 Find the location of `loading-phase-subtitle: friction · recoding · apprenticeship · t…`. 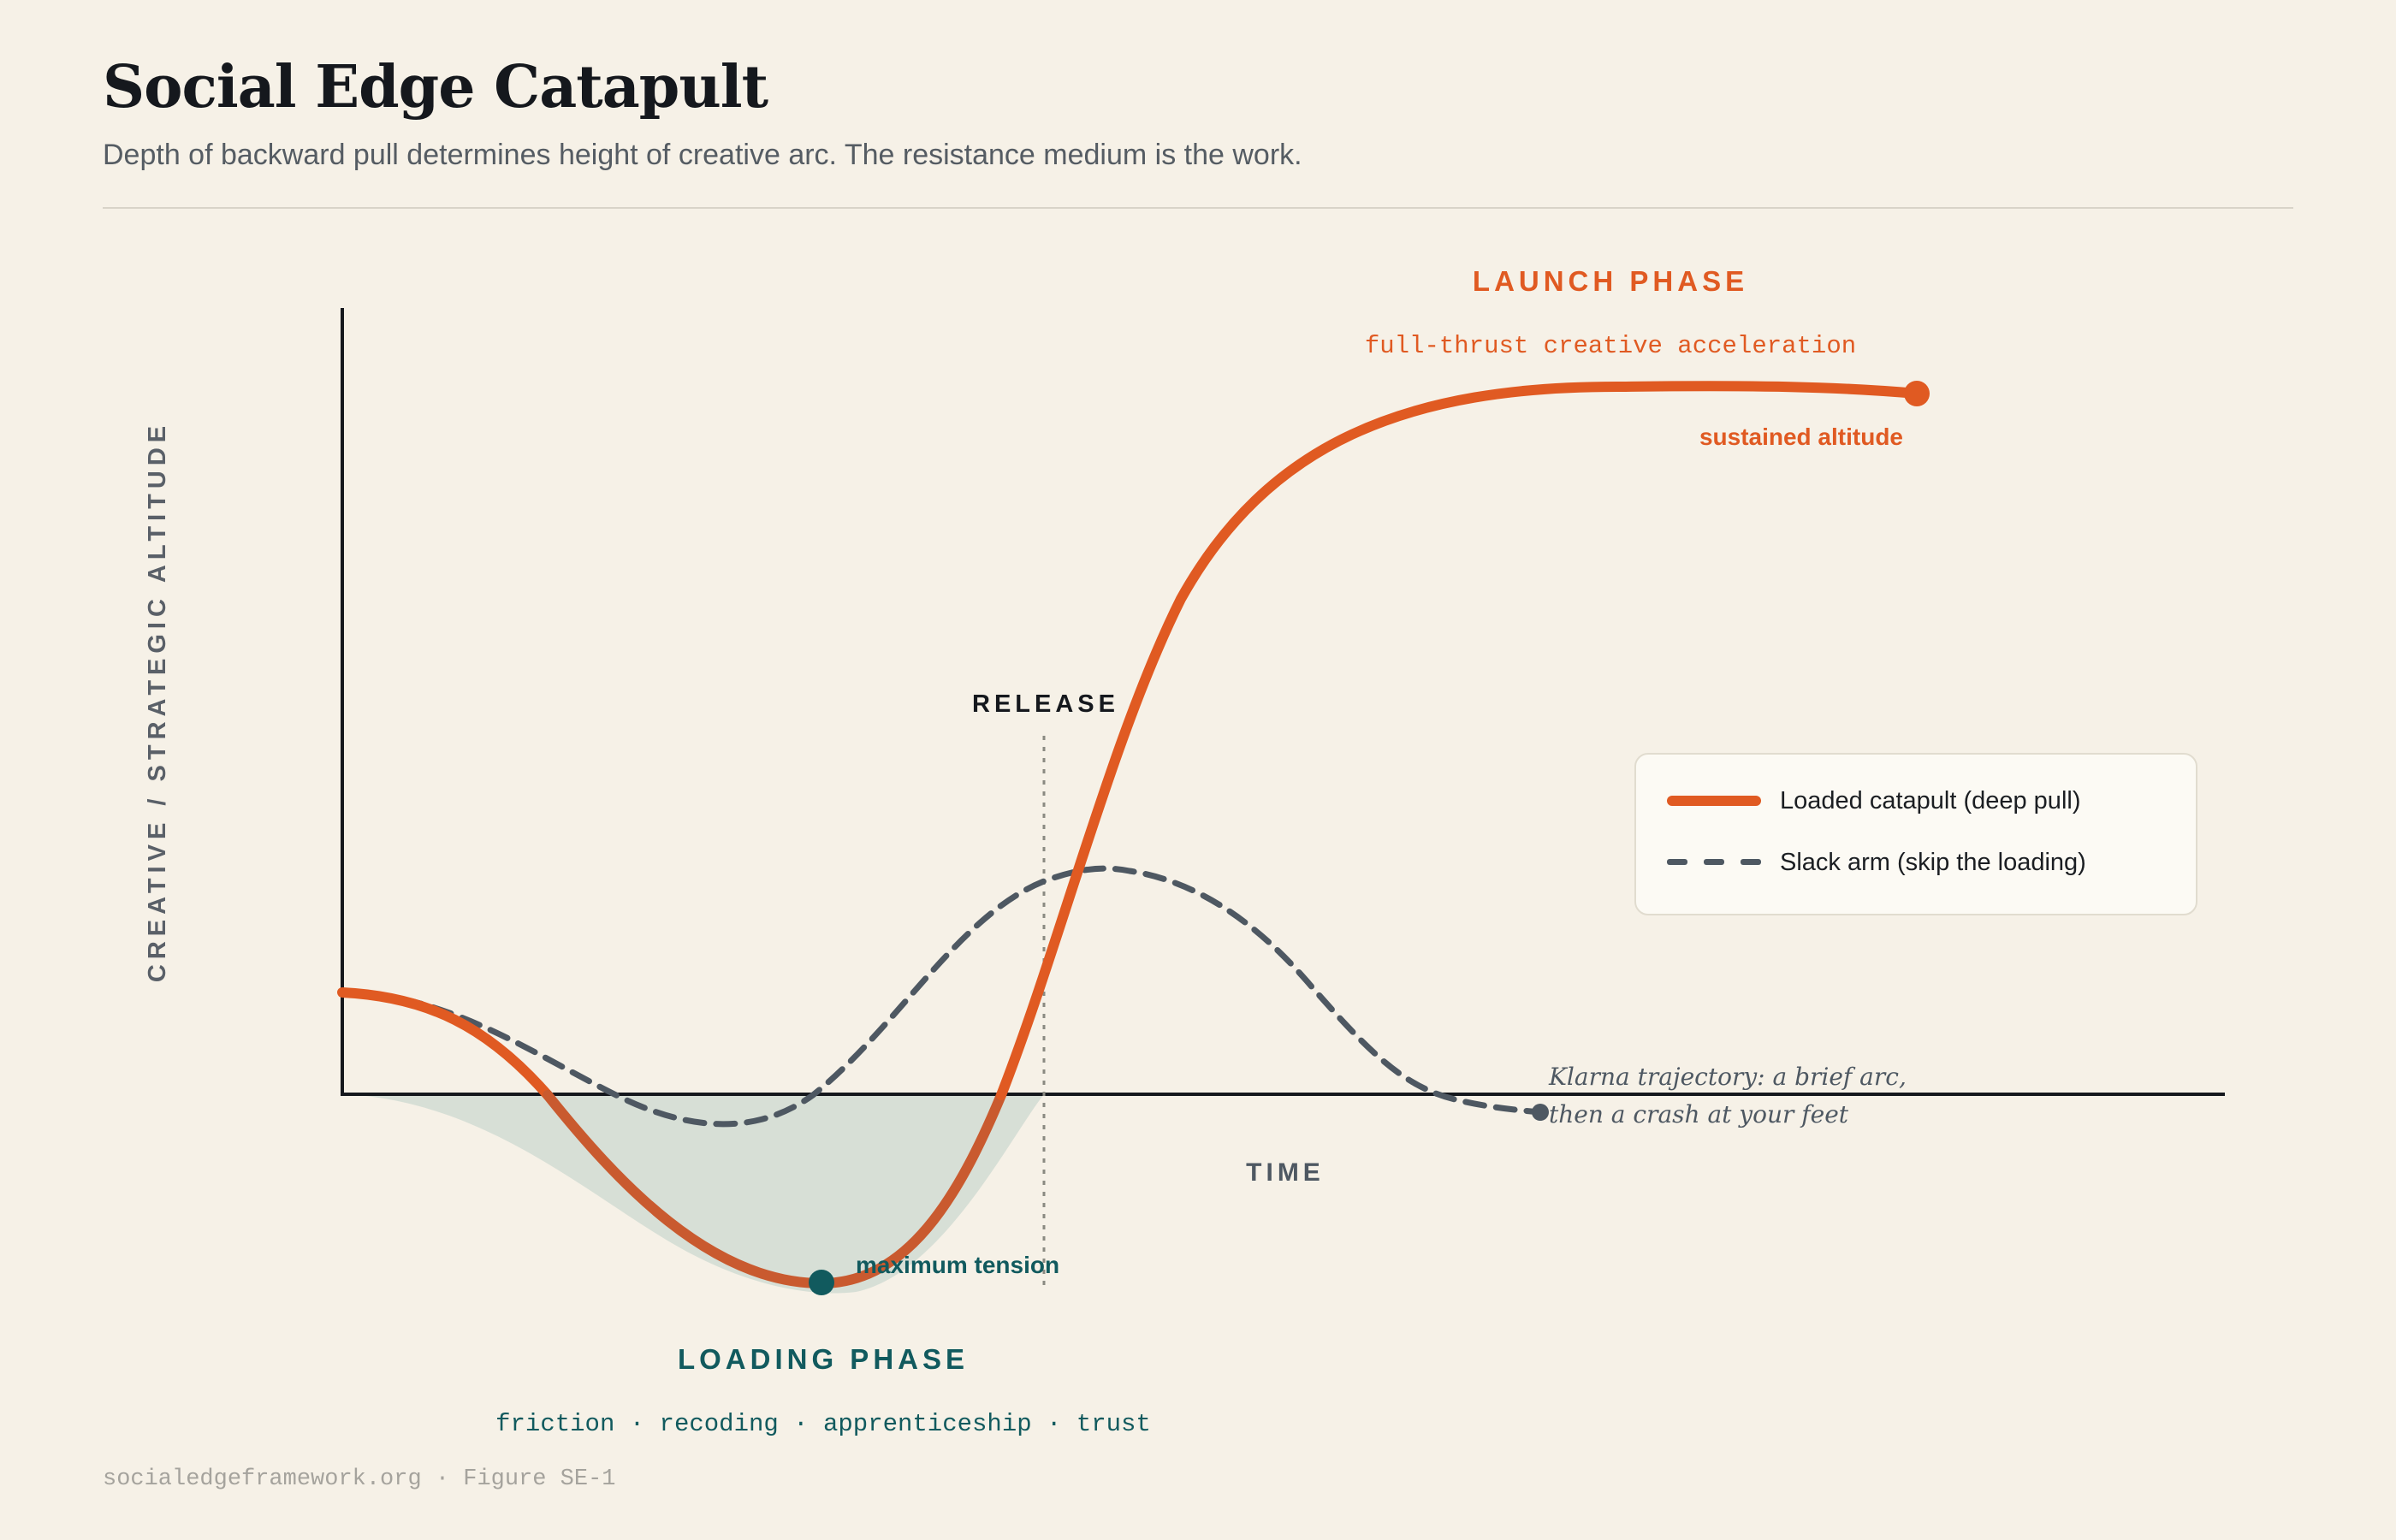

loading-phase-subtitle: friction · recoding · apprenticeship · t… is located at coordinates (823, 1424).